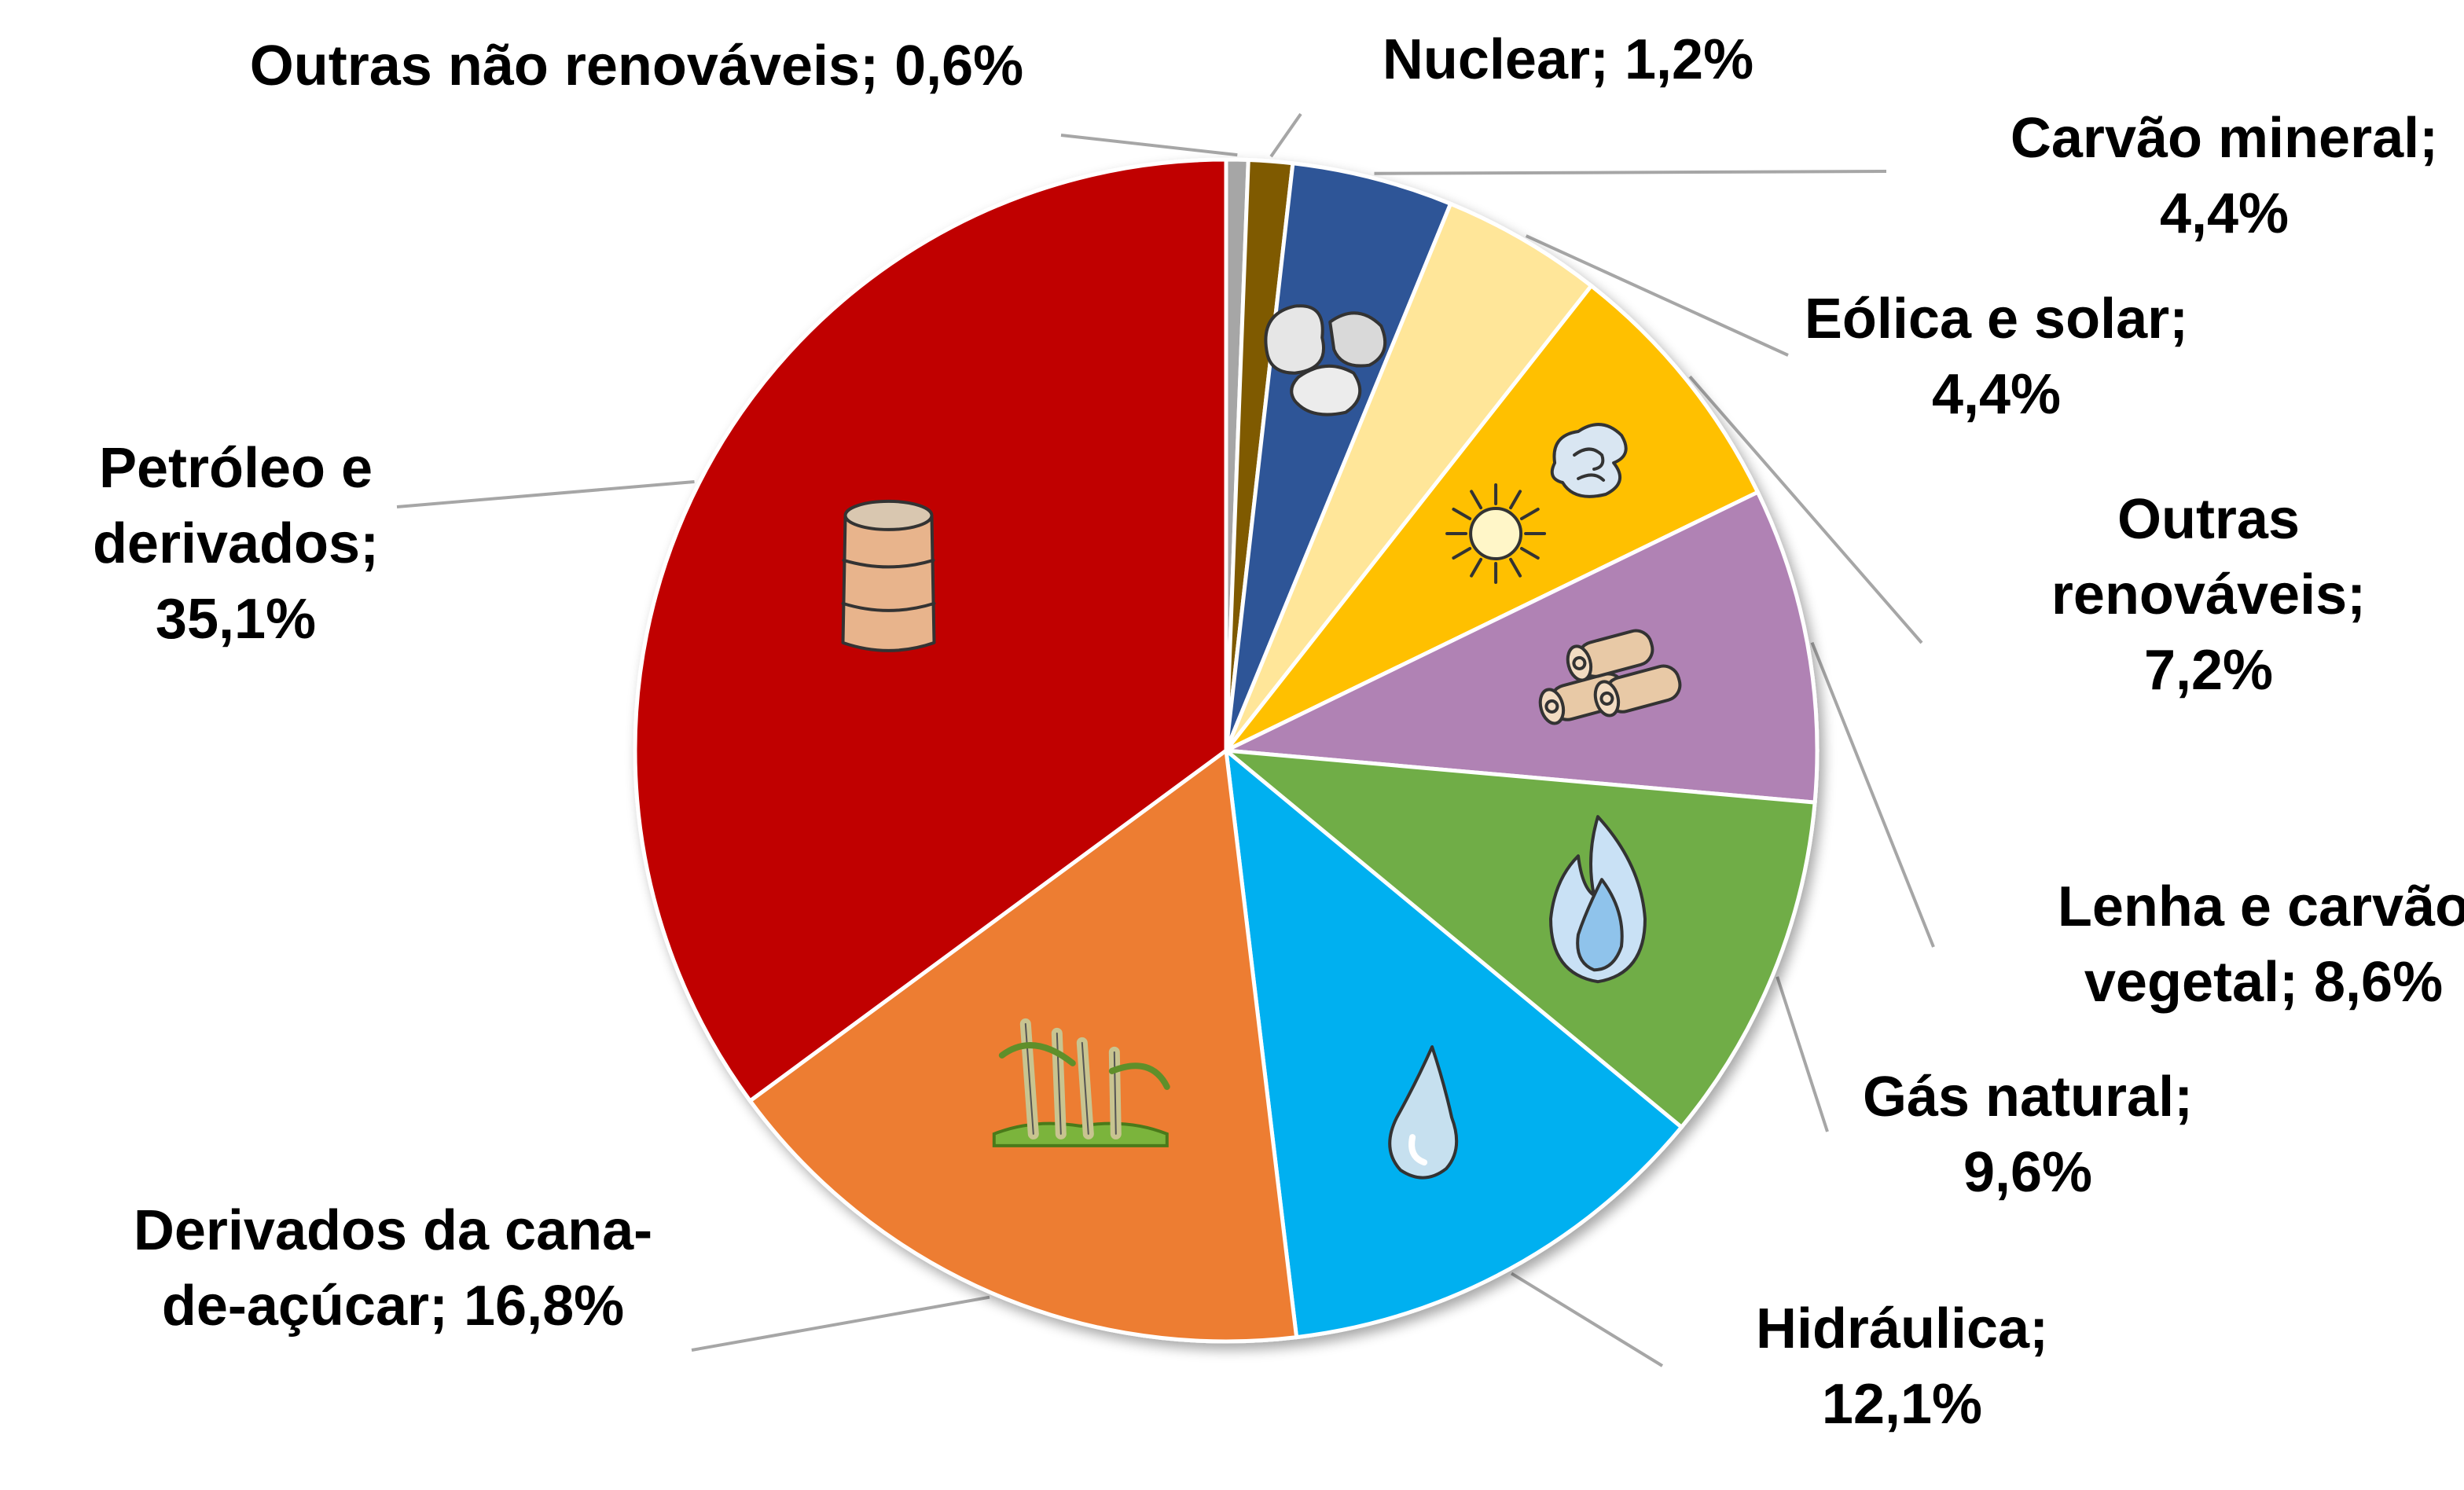 The image size is (2464, 1490). I want to click on slice-label-nuclear: Nuclear; 1,2%, so click(1568, 59).